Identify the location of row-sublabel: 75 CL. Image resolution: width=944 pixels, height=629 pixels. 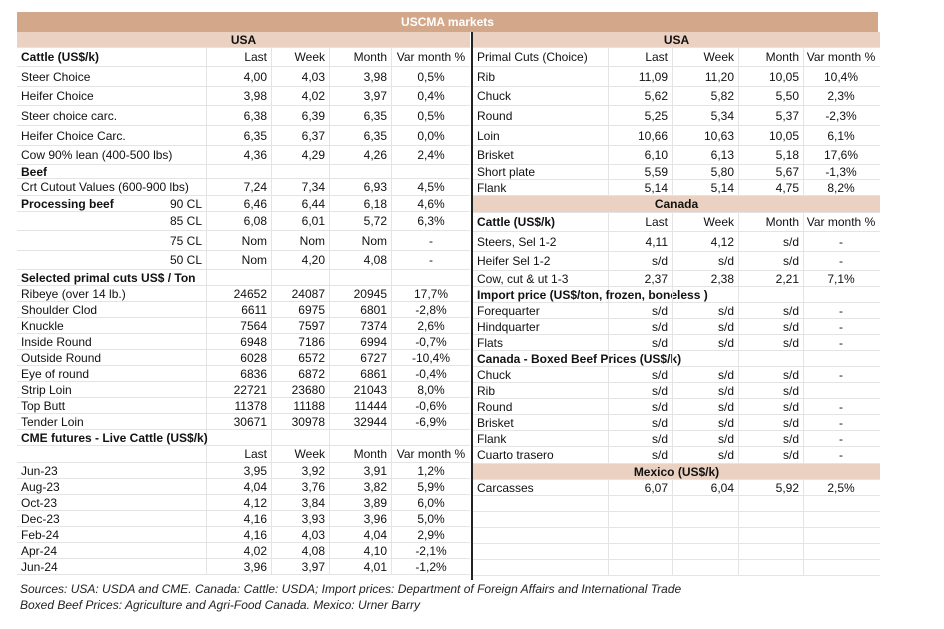
(185, 240).